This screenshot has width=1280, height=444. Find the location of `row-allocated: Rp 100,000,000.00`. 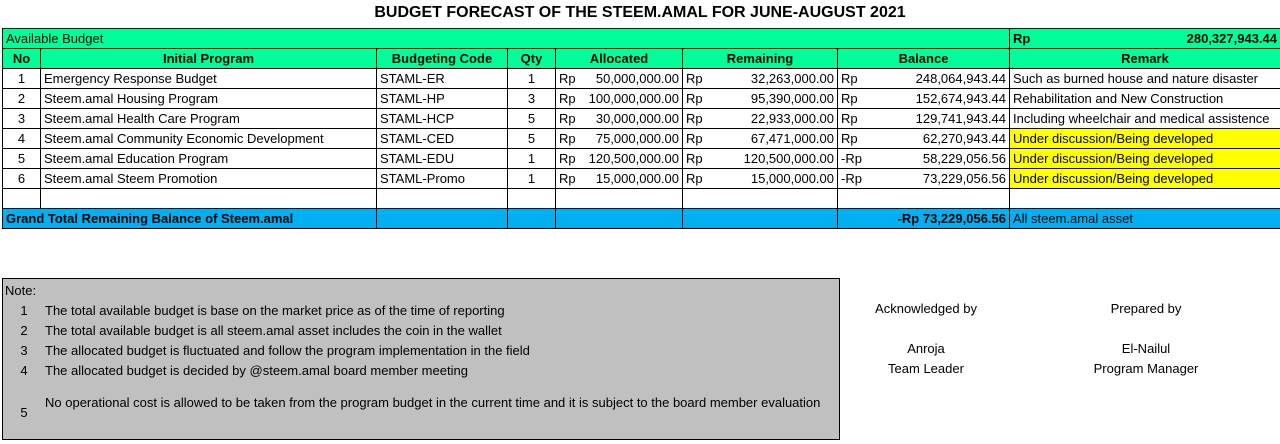

row-allocated: Rp 100,000,000.00 is located at coordinates (619, 98).